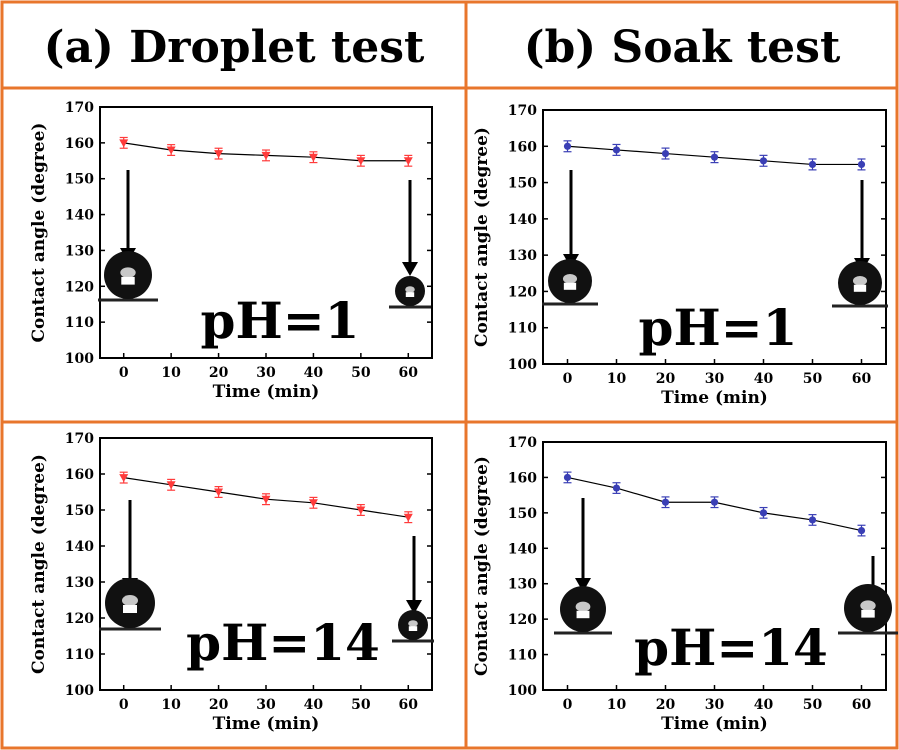 Image resolution: width=899 pixels, height=750 pixels. Describe the element at coordinates (682, 47) in the screenshot. I see `header-soak-test: (b) Soak test` at that location.